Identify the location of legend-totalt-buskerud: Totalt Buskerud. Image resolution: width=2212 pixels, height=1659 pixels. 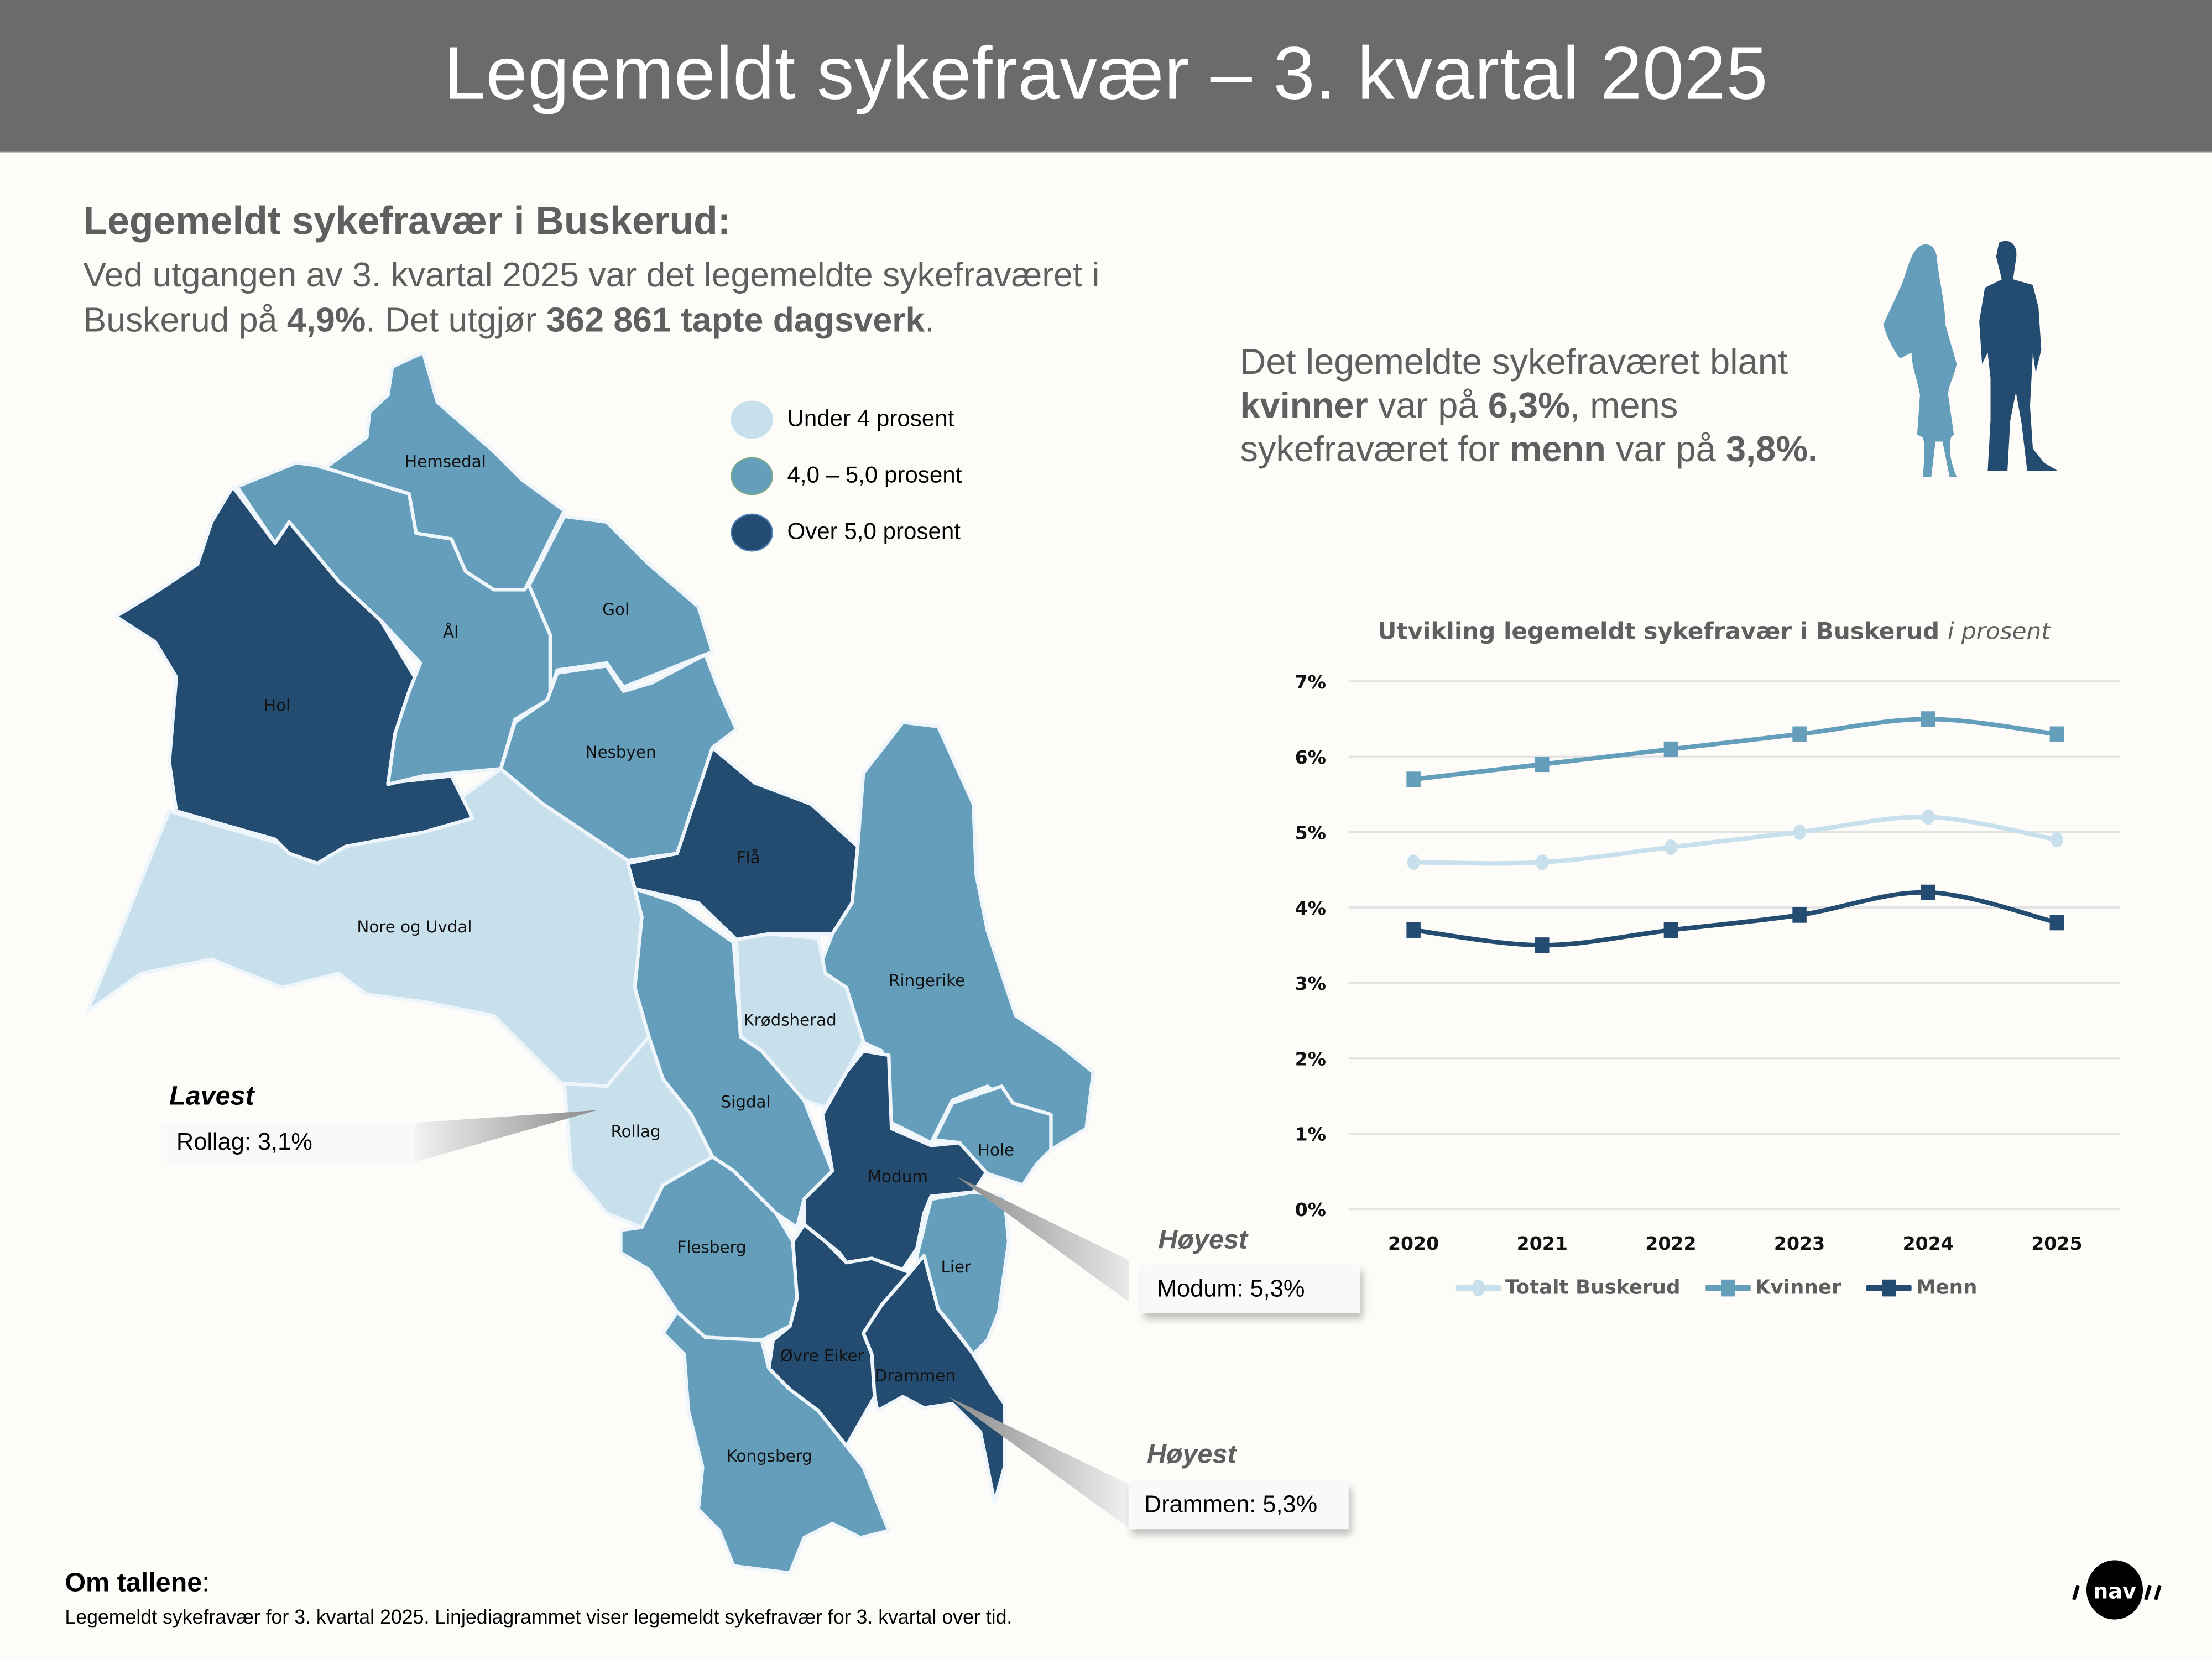
(1568, 1288).